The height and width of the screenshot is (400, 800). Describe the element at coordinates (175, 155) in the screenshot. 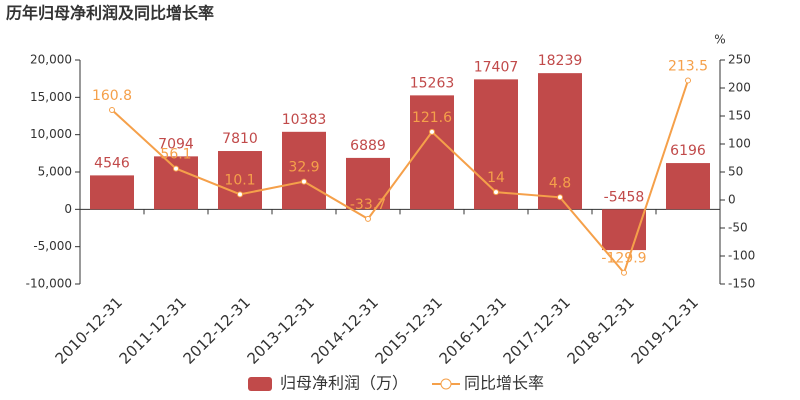

I see `line-label: 56.1` at that location.